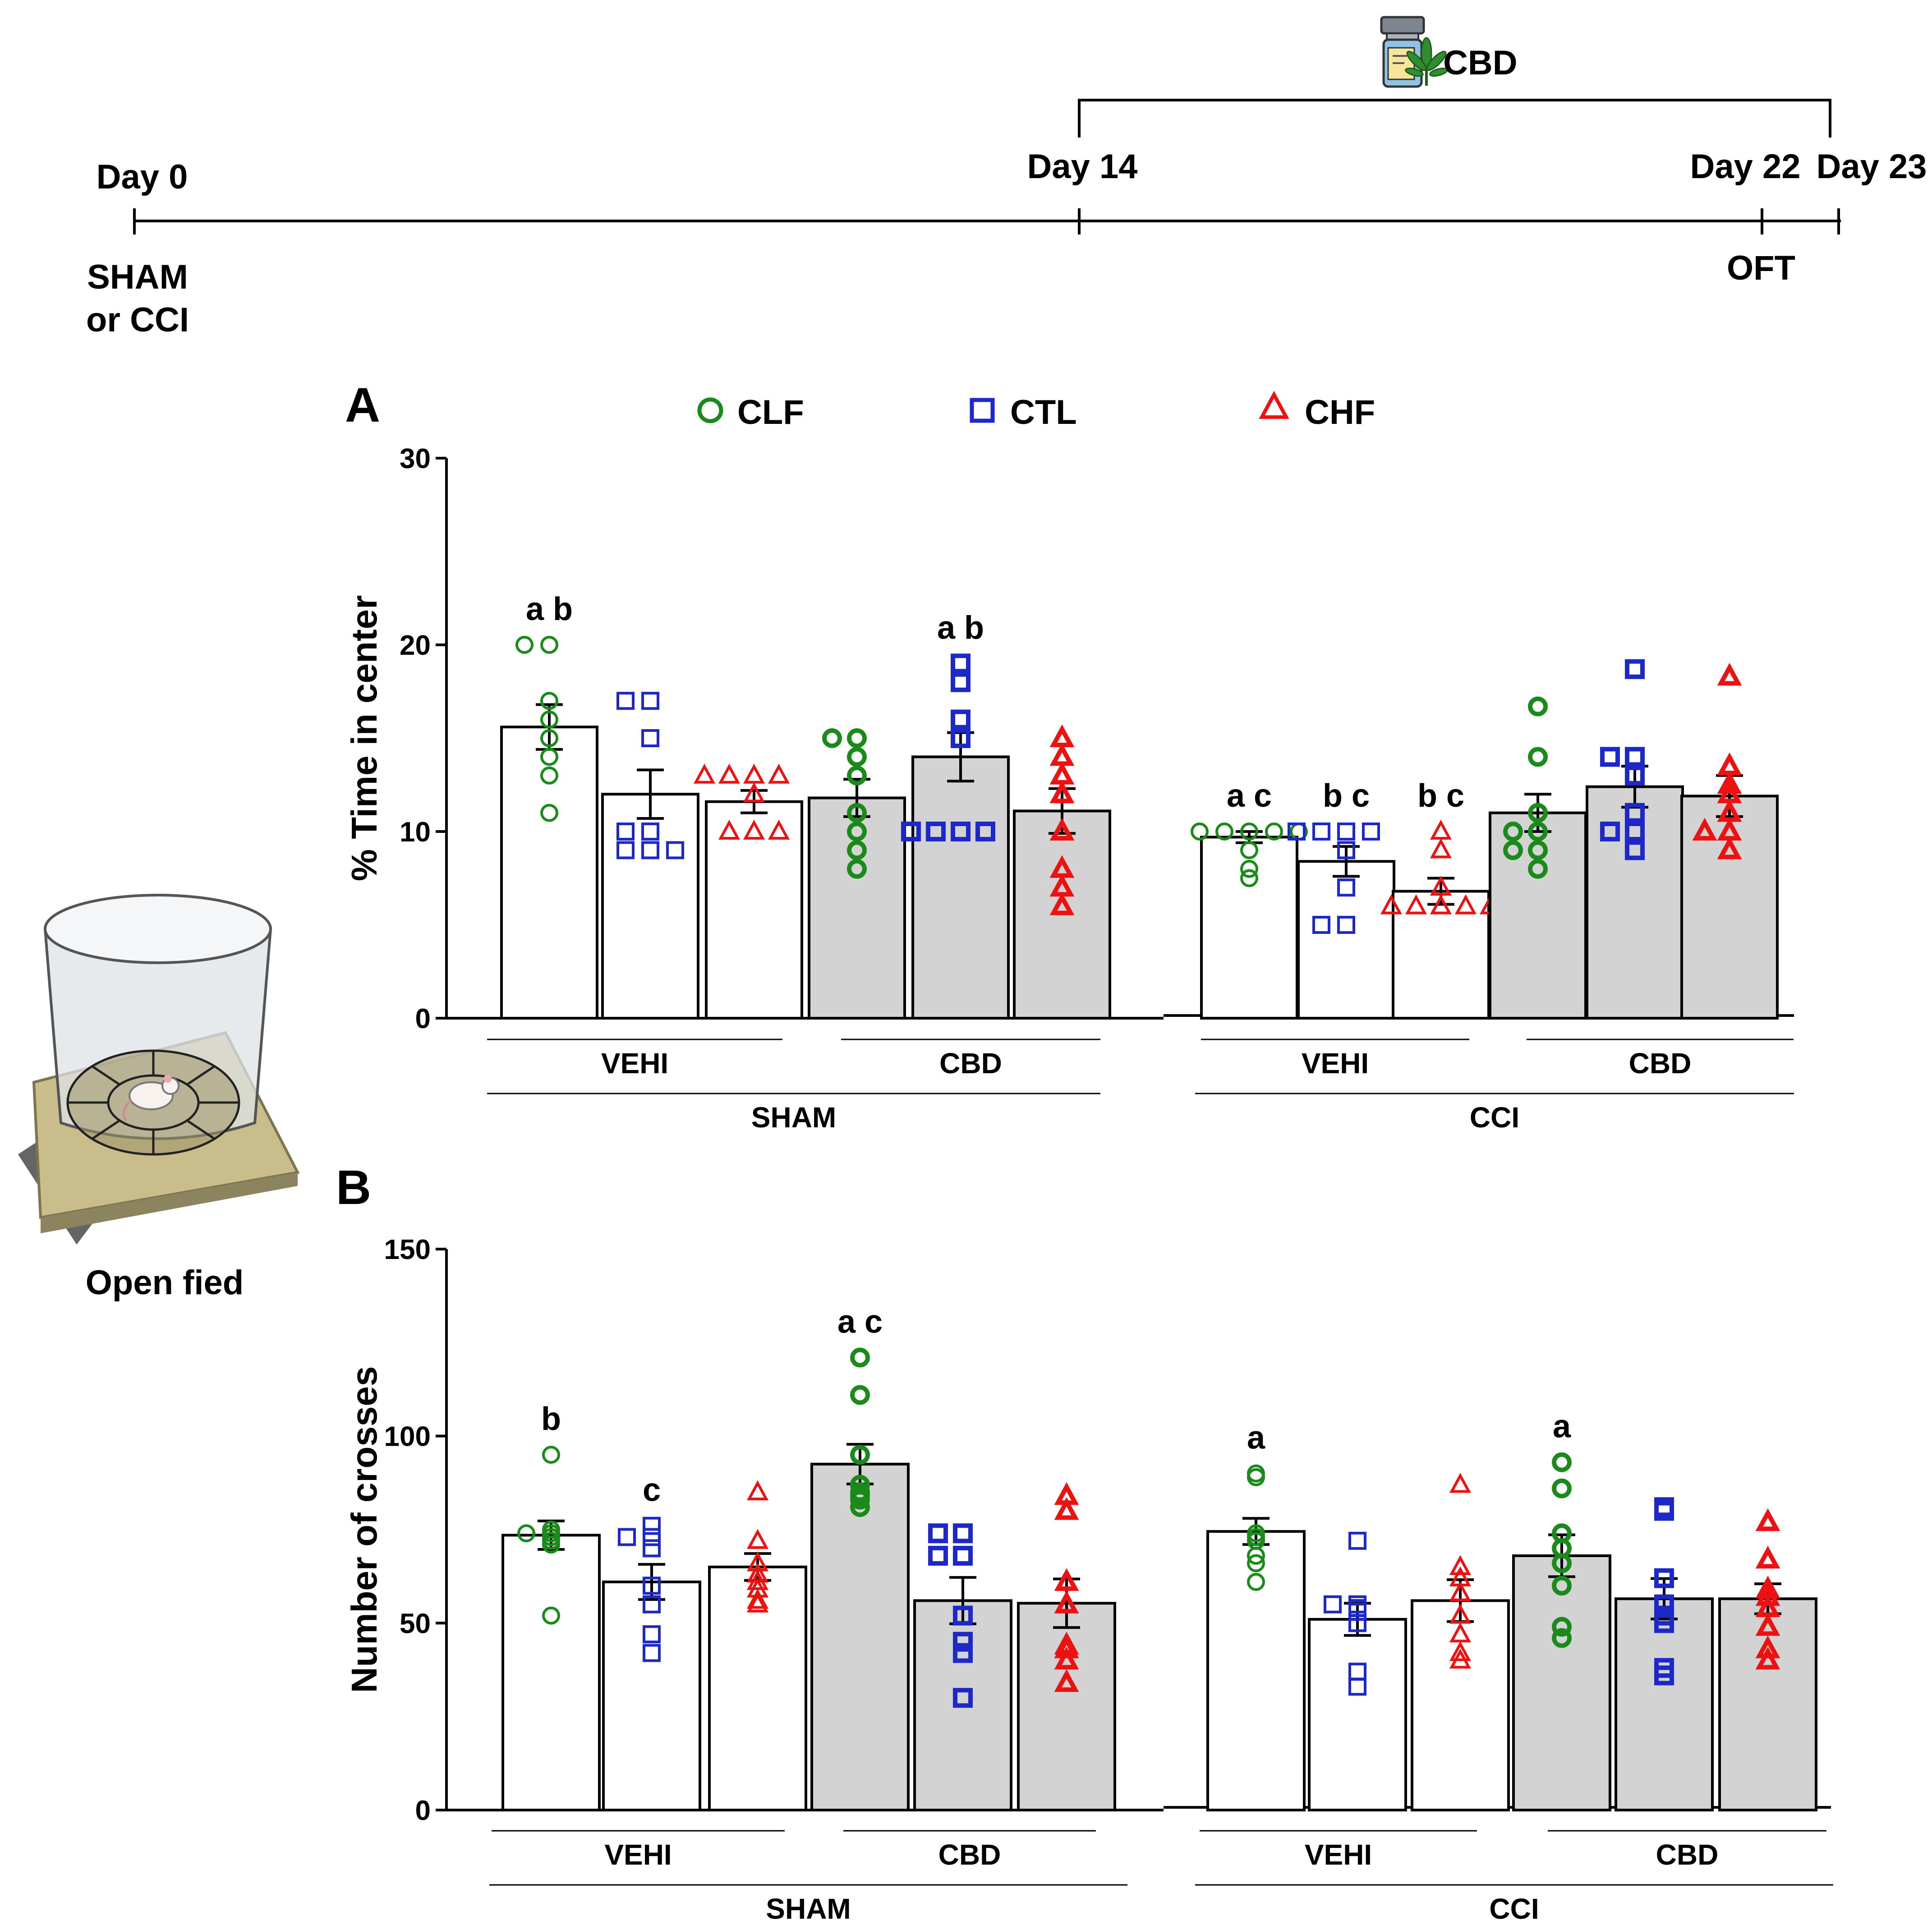  What do you see at coordinates (362, 404) in the screenshot?
I see `panel-a-label: A` at bounding box center [362, 404].